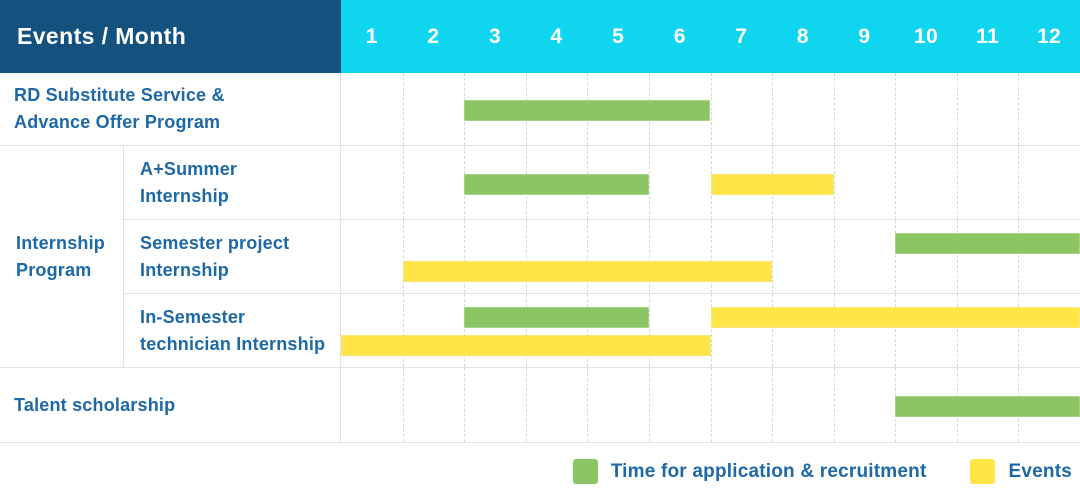 The image size is (1080, 494). What do you see at coordinates (768, 471) in the screenshot?
I see `application-legend-label: Time for application & recruitment` at bounding box center [768, 471].